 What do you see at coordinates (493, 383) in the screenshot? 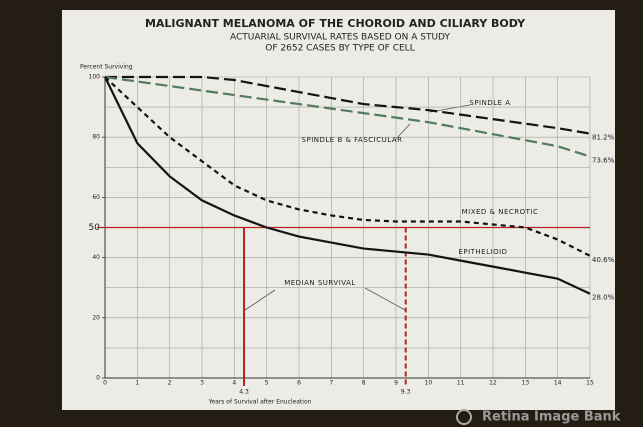
I see `x-tick-label: 12` at bounding box center [493, 383].